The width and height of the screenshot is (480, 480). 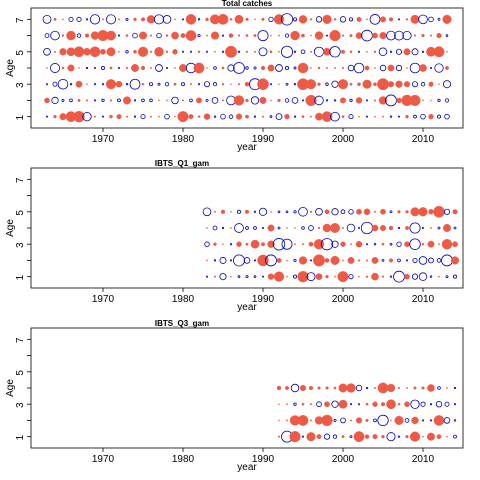 What do you see at coordinates (343, 459) in the screenshot?
I see `x-tick-label: 2000` at bounding box center [343, 459].